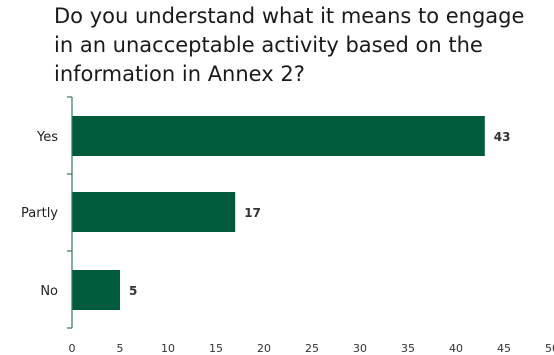 The width and height of the screenshot is (554, 355). Describe the element at coordinates (47, 137) in the screenshot. I see `category-label-yes: Yes` at that location.